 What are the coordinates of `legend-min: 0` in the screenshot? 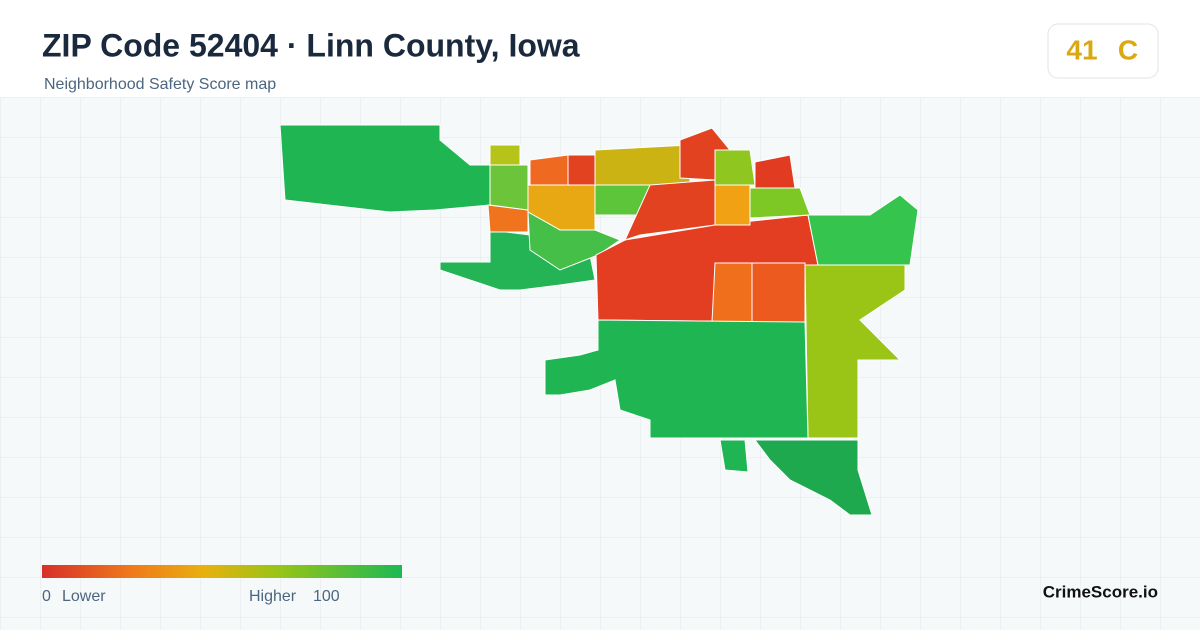 It's located at (46, 596).